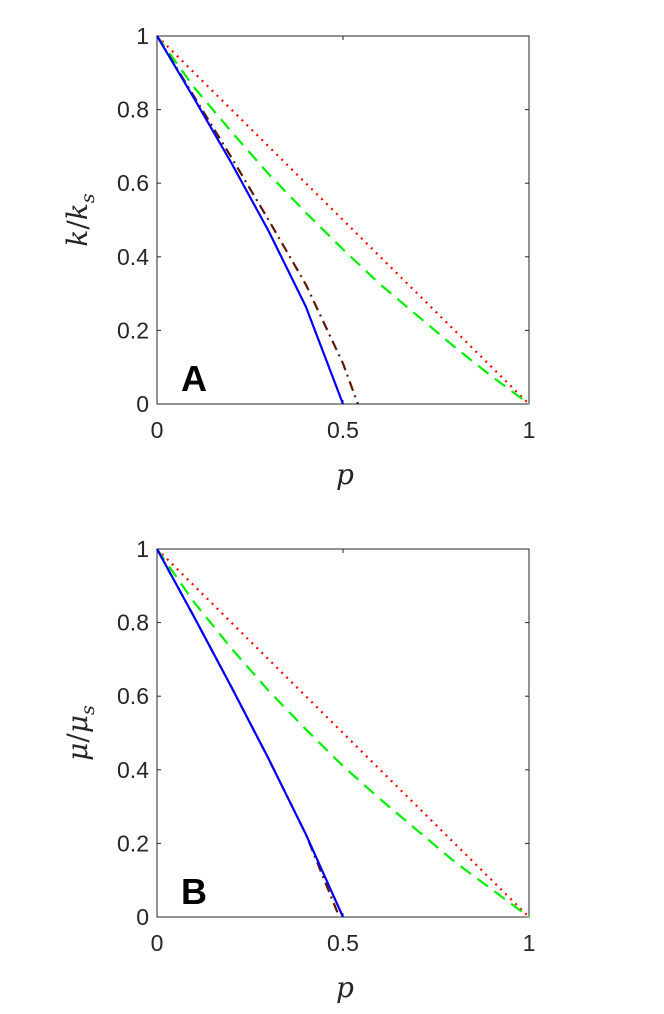  What do you see at coordinates (77, 238) in the screenshot?
I see `y-axis-label-base: k` at bounding box center [77, 238].